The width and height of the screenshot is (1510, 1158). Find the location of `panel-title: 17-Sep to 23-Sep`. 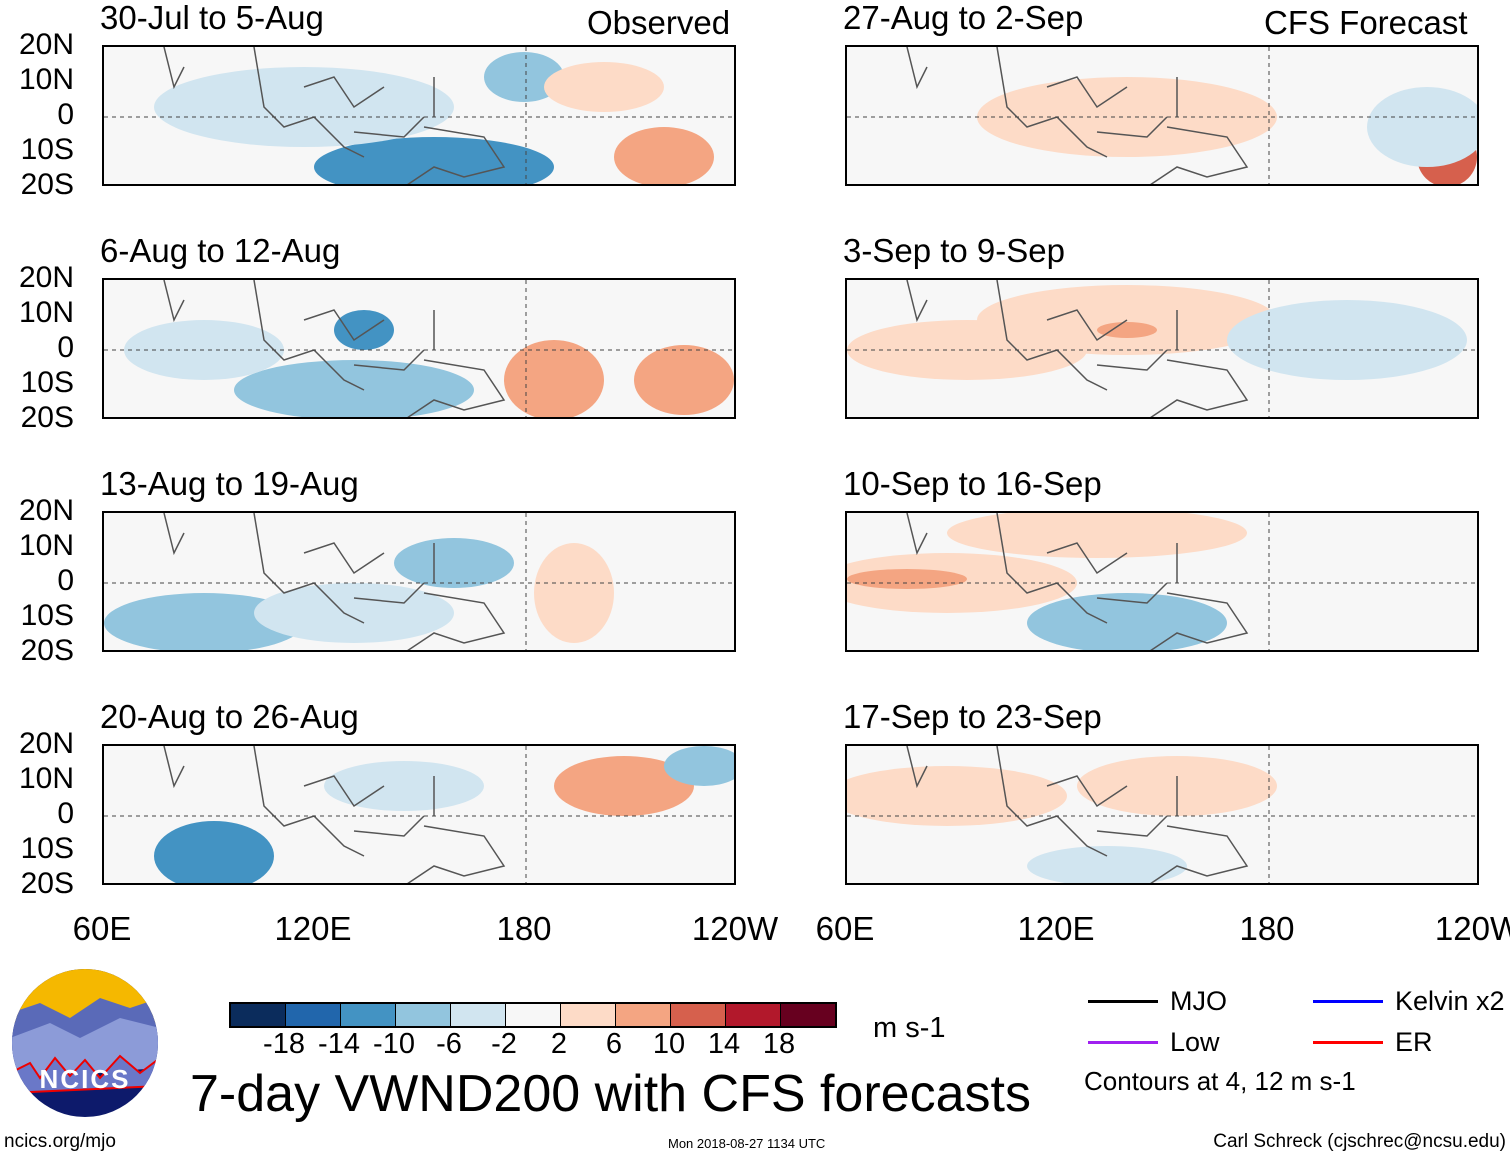

panel-title: 17-Sep to 23-Sep is located at coordinates (972, 716).